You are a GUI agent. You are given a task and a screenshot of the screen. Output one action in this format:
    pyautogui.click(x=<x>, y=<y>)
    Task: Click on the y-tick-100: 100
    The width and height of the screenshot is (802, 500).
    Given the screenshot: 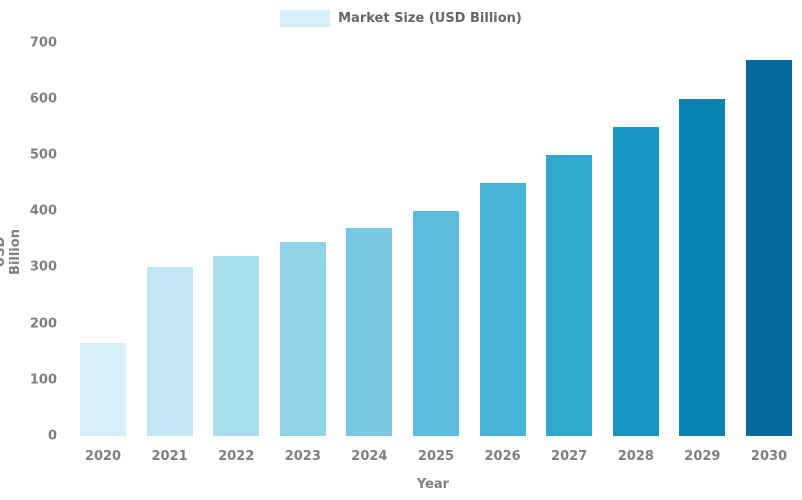 What is the action you would take?
    pyautogui.click(x=43, y=380)
    